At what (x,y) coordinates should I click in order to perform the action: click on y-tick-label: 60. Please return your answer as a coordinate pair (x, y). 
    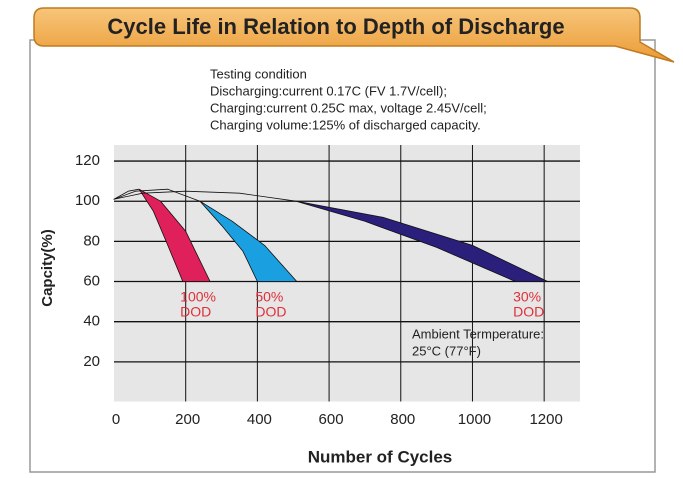
    Looking at the image, I should click on (91, 281).